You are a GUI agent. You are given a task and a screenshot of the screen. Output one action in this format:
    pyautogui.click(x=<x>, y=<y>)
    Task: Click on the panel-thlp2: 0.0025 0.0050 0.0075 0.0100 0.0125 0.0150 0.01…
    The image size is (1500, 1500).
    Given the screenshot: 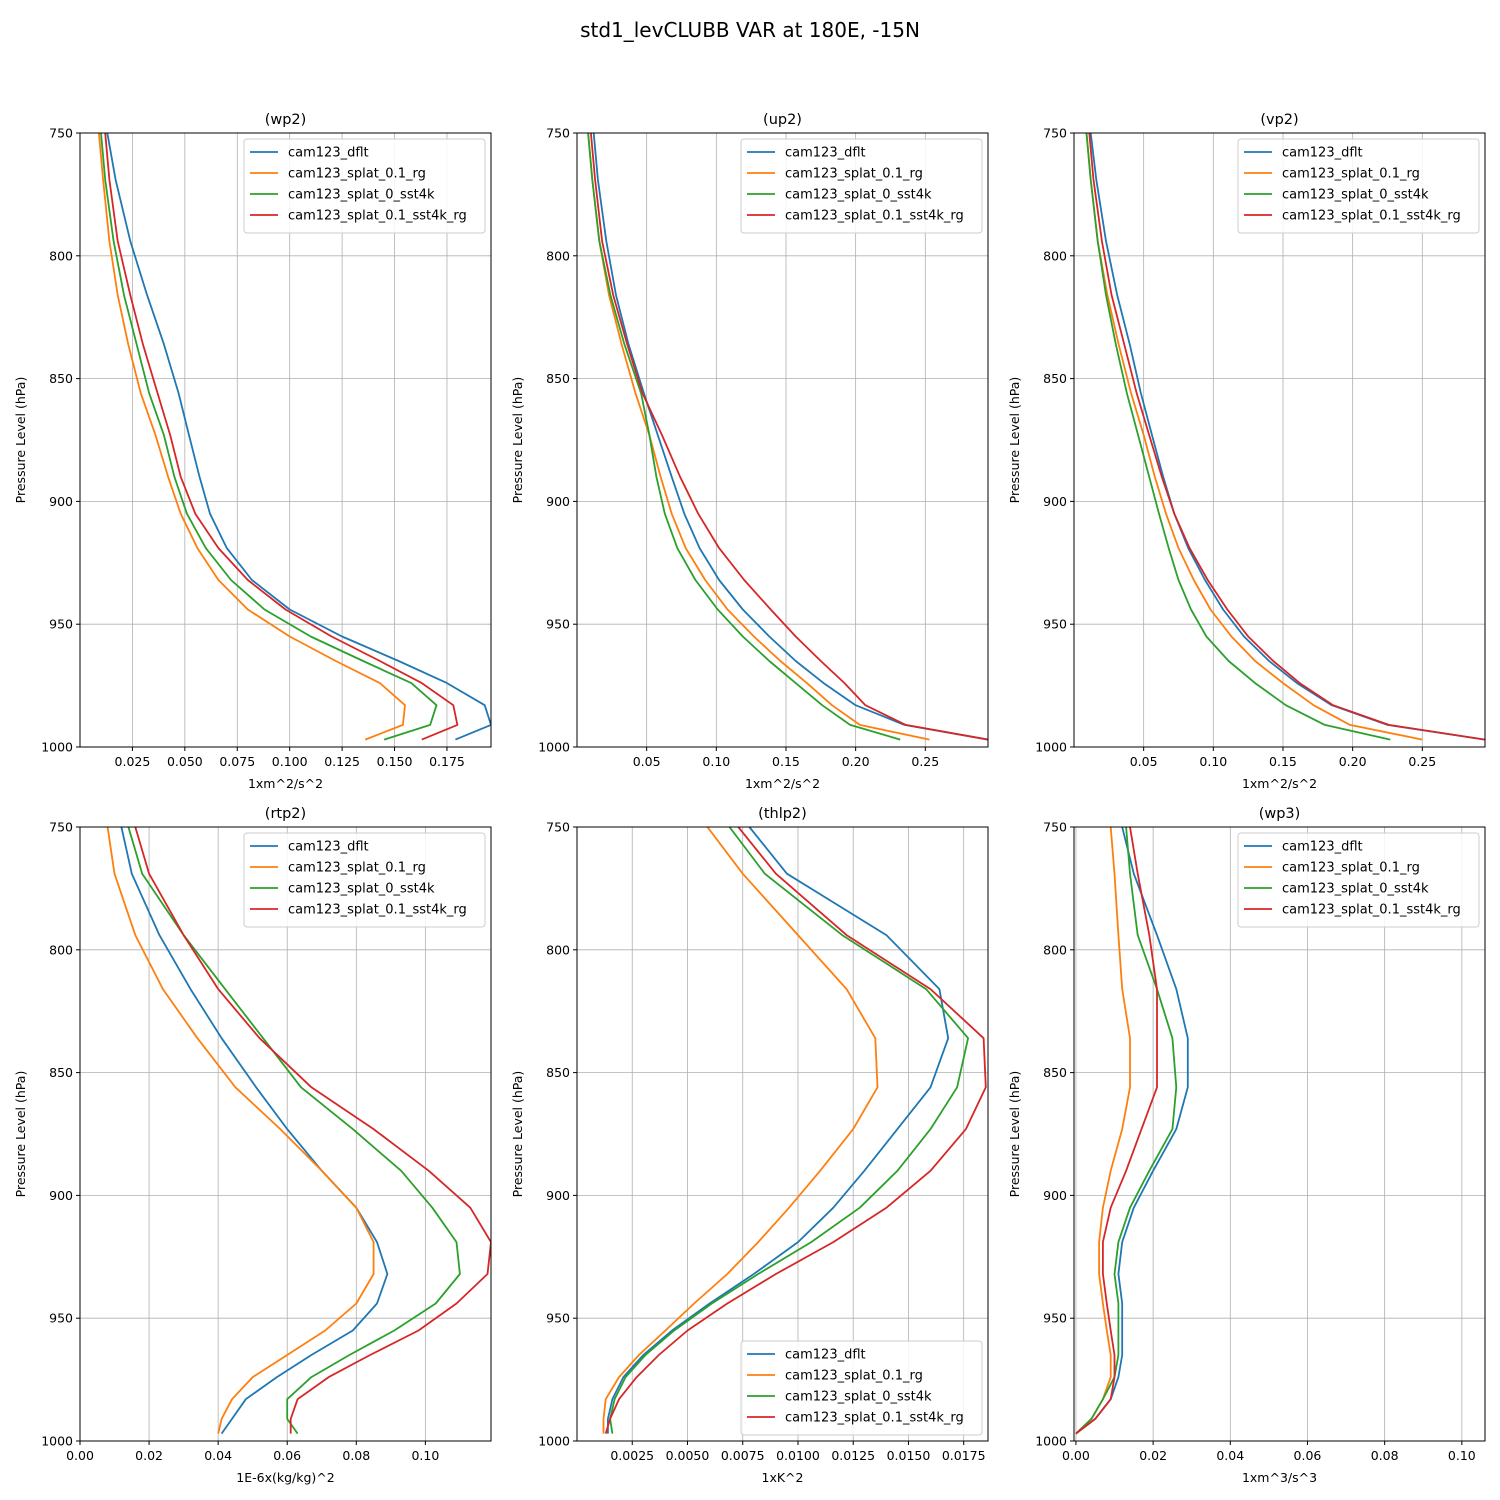 What is the action you would take?
    pyautogui.click(x=749, y=1145)
    